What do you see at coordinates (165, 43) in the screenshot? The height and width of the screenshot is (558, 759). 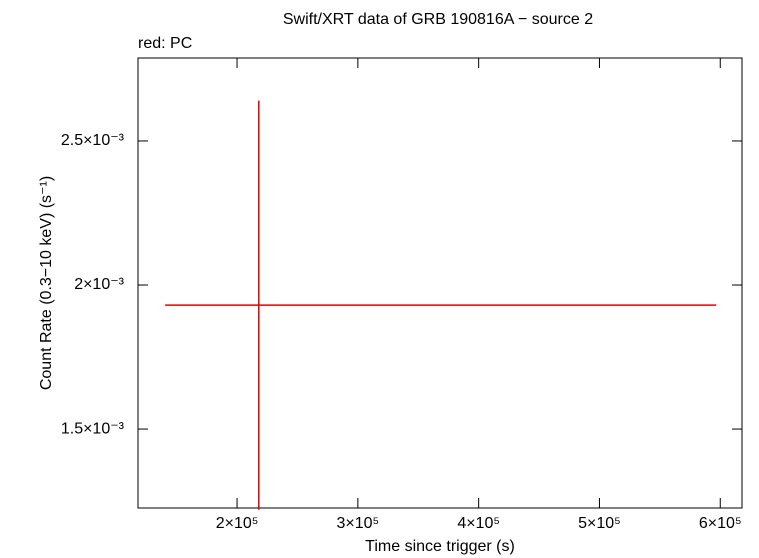 I see `chart-subtitle: red: PC` at bounding box center [165, 43].